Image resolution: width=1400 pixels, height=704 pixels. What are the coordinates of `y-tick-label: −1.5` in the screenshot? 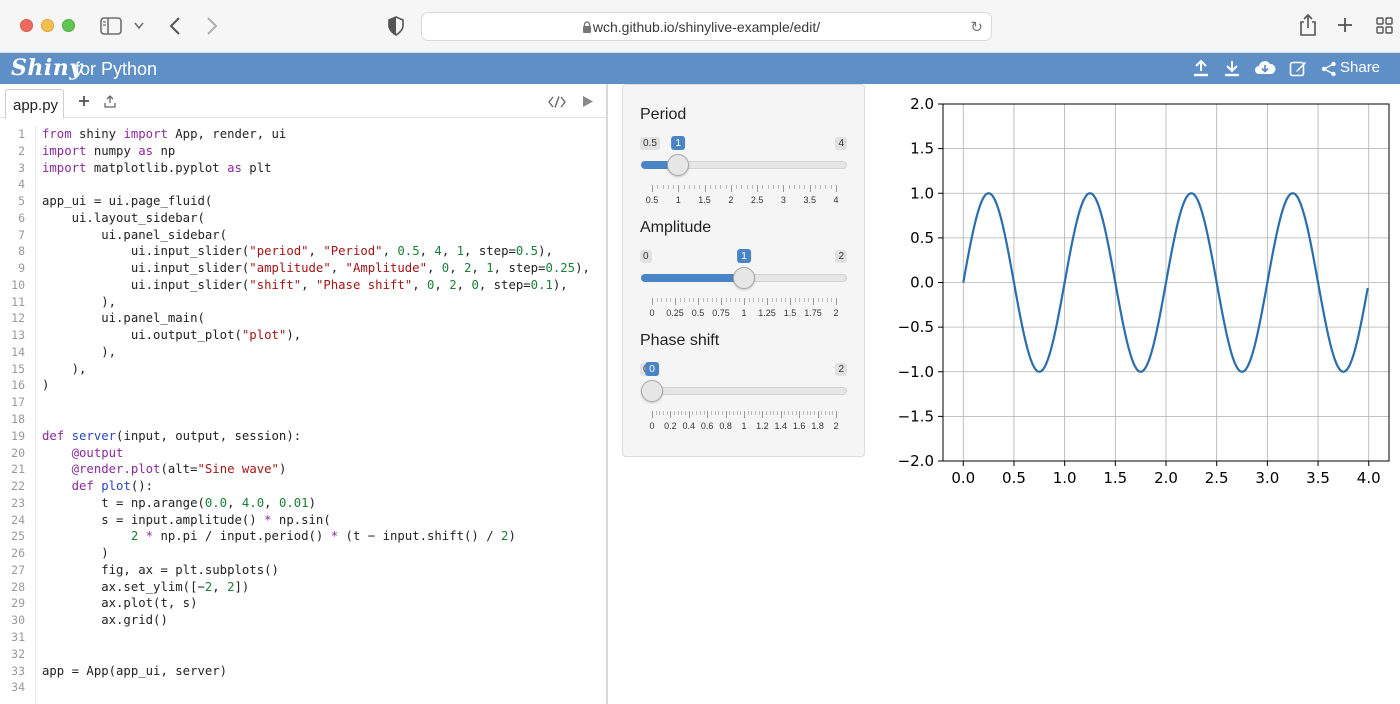 It's located at (916, 416).